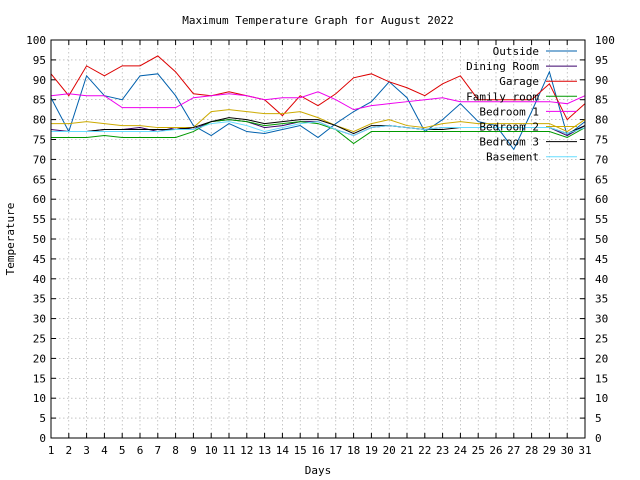 The width and height of the screenshot is (640, 480). I want to click on y-tick-label: 90, so click(39, 80).